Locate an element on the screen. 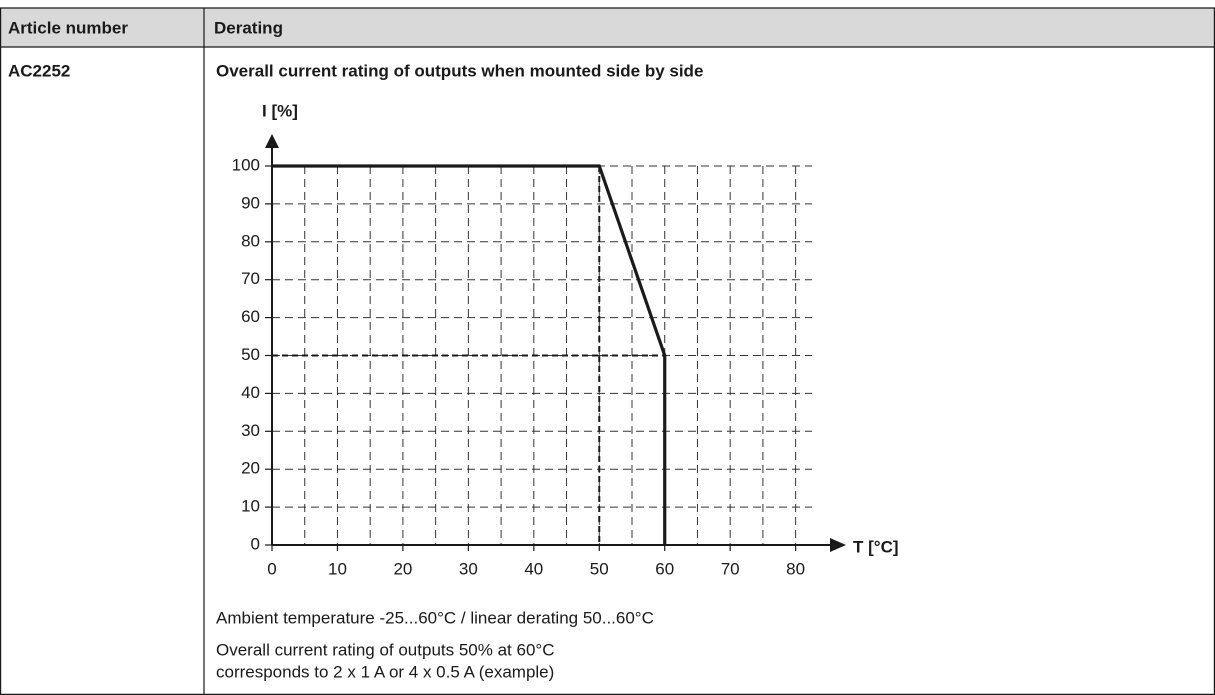 This screenshot has height=695, width=1215. y-axis-label: I [%] is located at coordinates (280, 110).